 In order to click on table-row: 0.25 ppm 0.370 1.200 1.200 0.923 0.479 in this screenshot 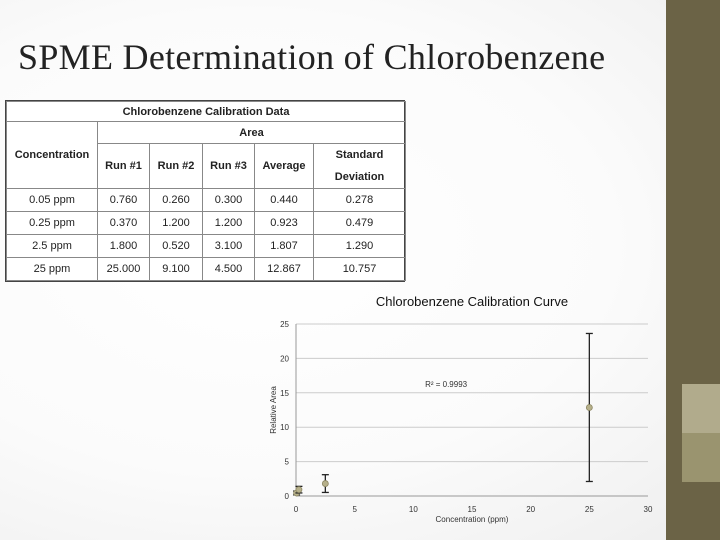, I will do `click(206, 223)`.